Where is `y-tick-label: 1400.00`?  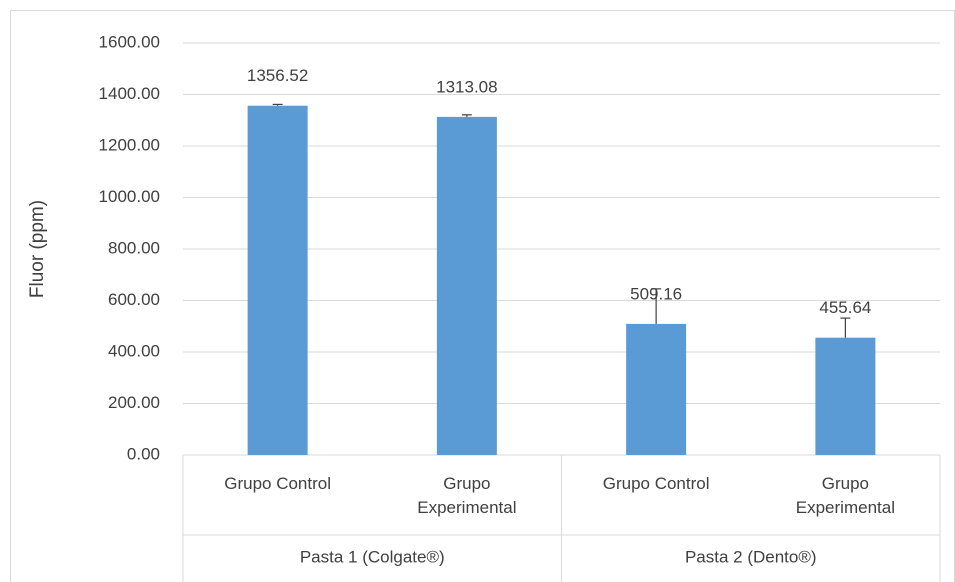
y-tick-label: 1400.00 is located at coordinates (129, 93).